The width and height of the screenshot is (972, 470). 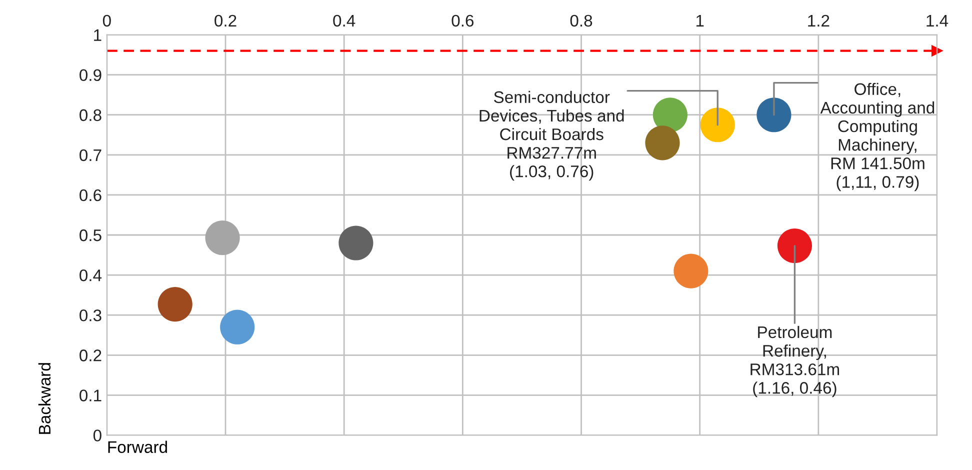 I want to click on y-tick-label: 0.8, so click(x=91, y=115).